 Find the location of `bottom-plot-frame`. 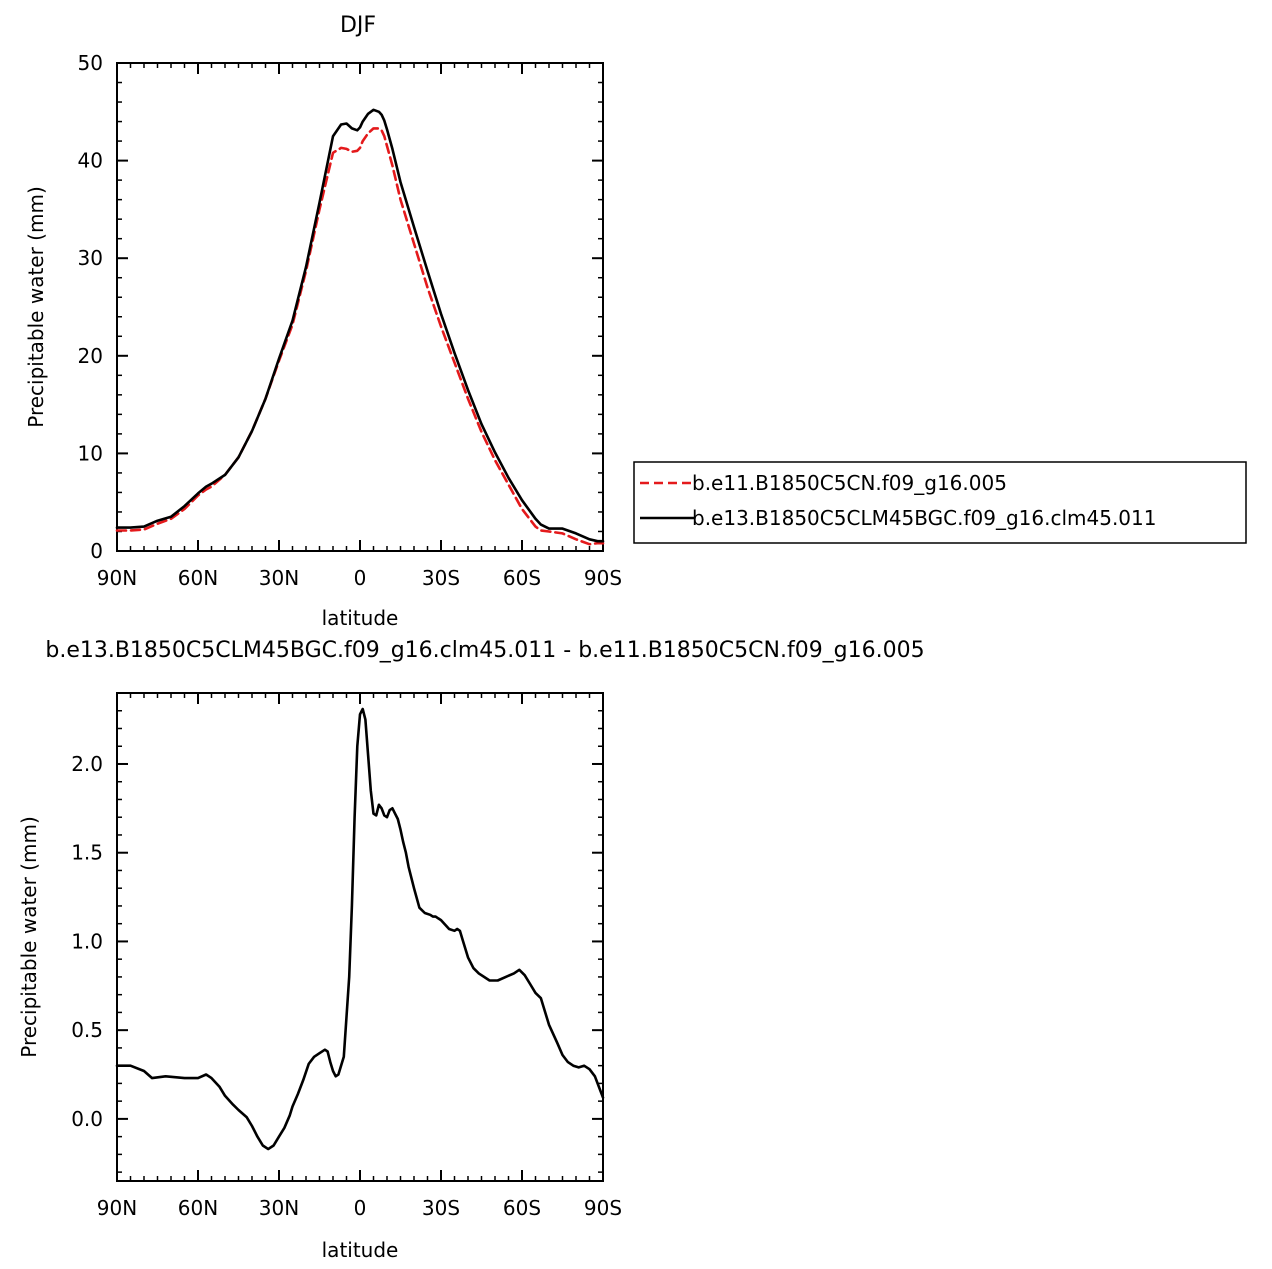

bottom-plot-frame is located at coordinates (360, 937).